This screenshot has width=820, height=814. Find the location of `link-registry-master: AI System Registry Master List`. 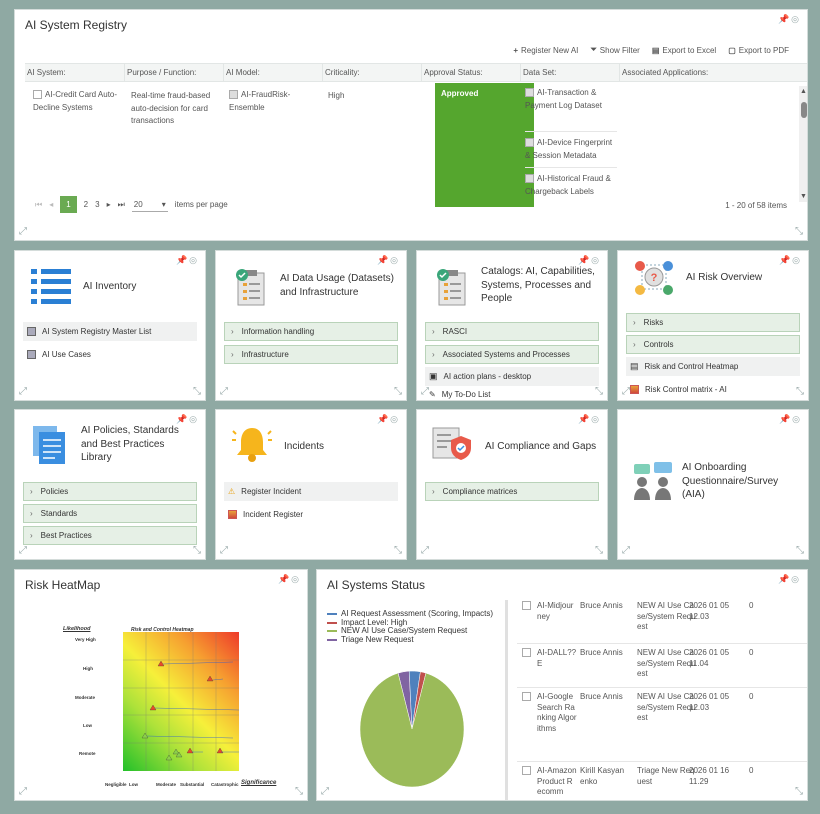

link-registry-master: AI System Registry Master List is located at coordinates (110, 331).